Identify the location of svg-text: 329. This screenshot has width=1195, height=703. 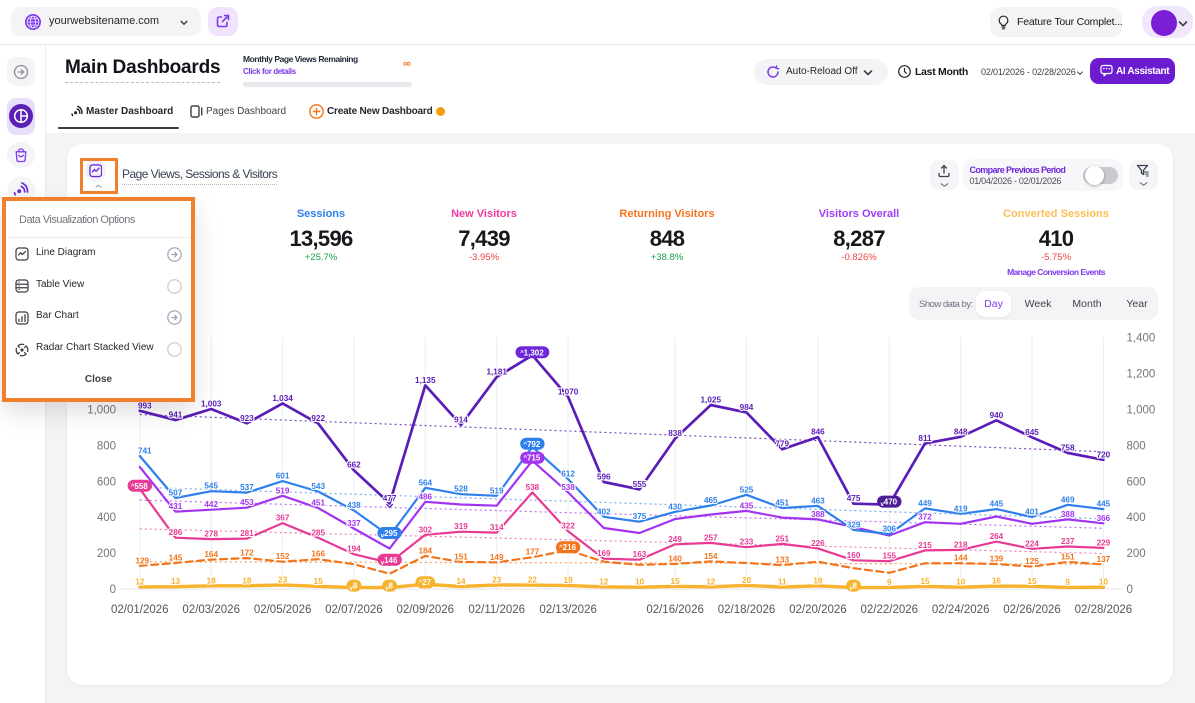
(854, 524).